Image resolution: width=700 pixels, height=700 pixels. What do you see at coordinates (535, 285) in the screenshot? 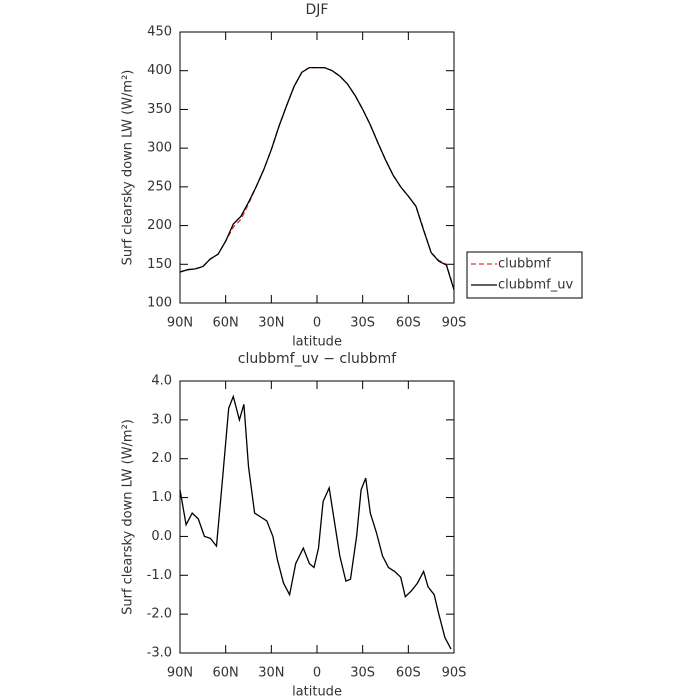
I see `legend-label: clubbmf_uv` at bounding box center [535, 285].